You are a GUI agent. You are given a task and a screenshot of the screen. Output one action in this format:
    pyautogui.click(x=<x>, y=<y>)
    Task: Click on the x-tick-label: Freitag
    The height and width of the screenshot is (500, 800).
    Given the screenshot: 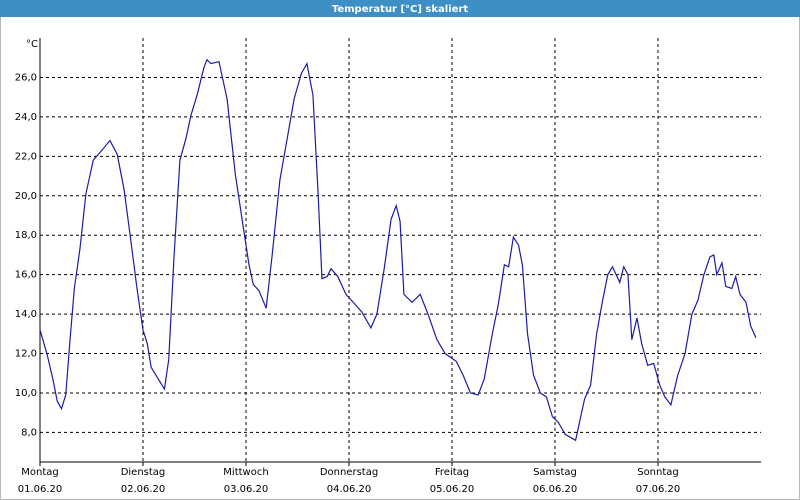 What is the action you would take?
    pyautogui.click(x=452, y=472)
    